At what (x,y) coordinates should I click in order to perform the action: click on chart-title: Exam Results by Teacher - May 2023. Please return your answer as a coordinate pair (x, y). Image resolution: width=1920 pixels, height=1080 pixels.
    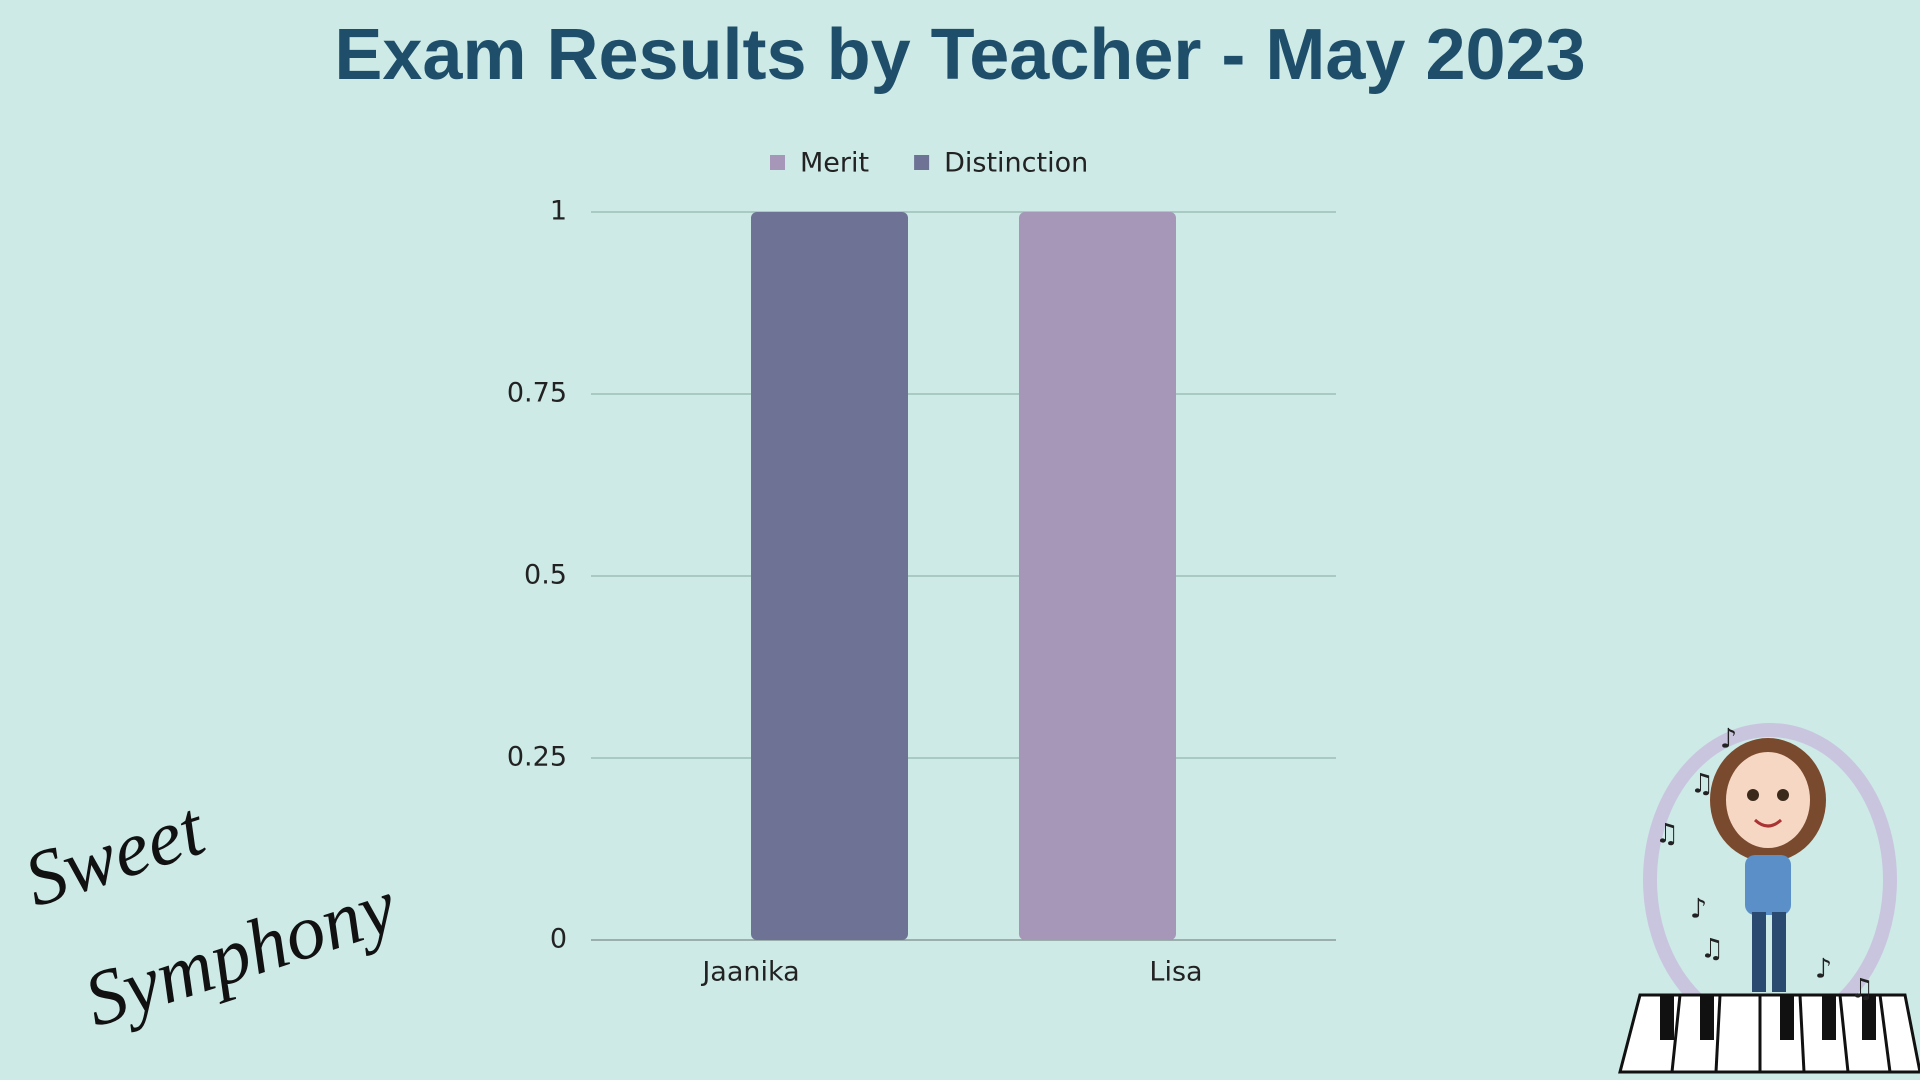
    Looking at the image, I should click on (959, 55).